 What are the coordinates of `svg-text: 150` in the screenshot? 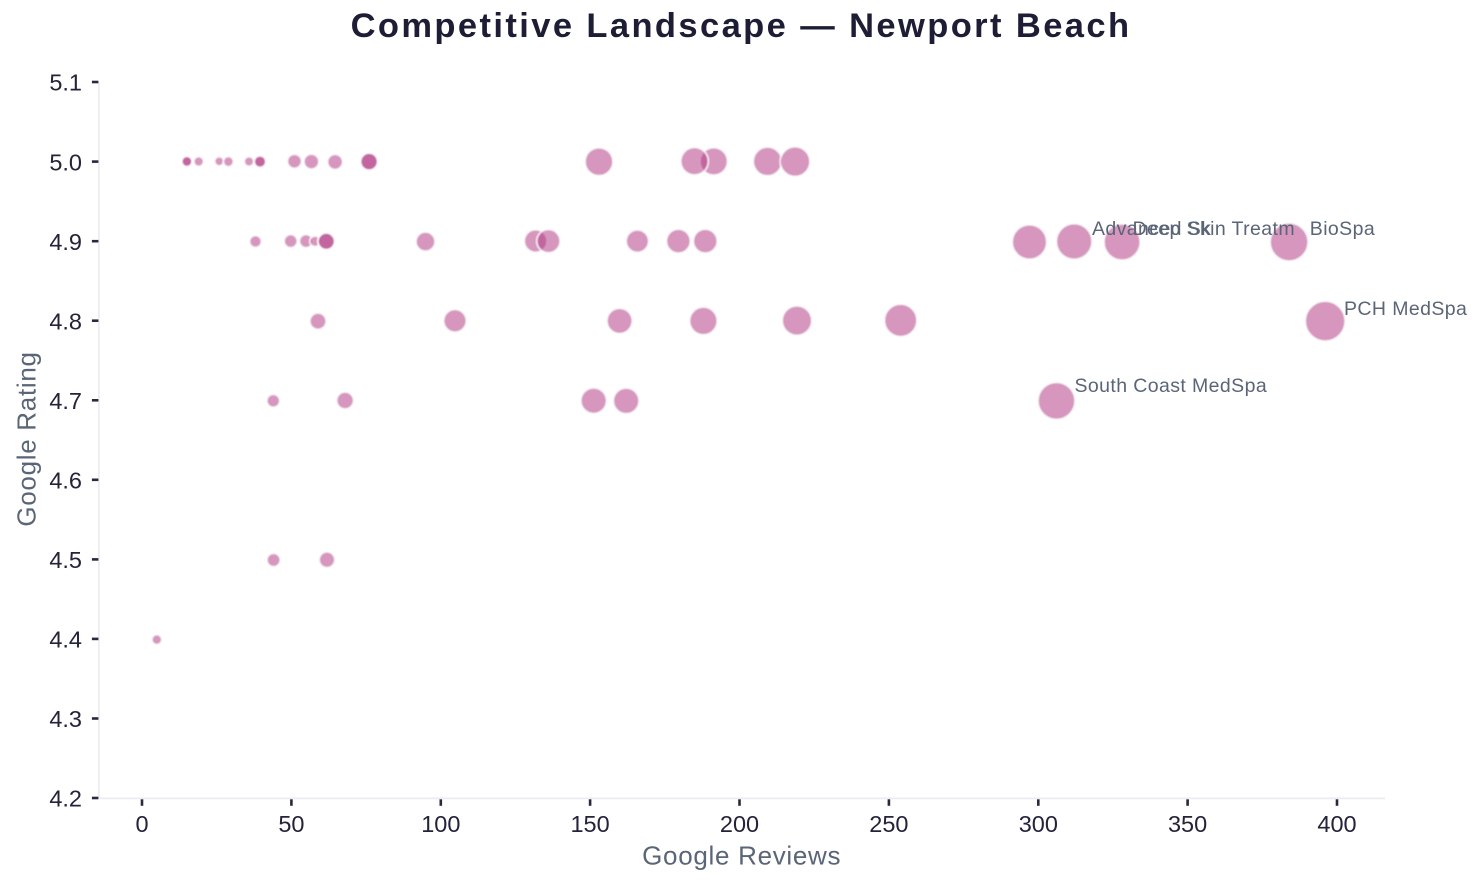 It's located at (589, 824).